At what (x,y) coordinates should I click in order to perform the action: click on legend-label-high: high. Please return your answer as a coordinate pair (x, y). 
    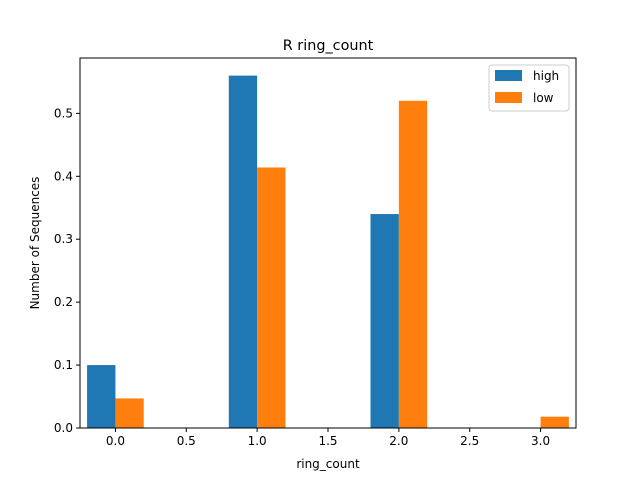
    Looking at the image, I should click on (546, 76).